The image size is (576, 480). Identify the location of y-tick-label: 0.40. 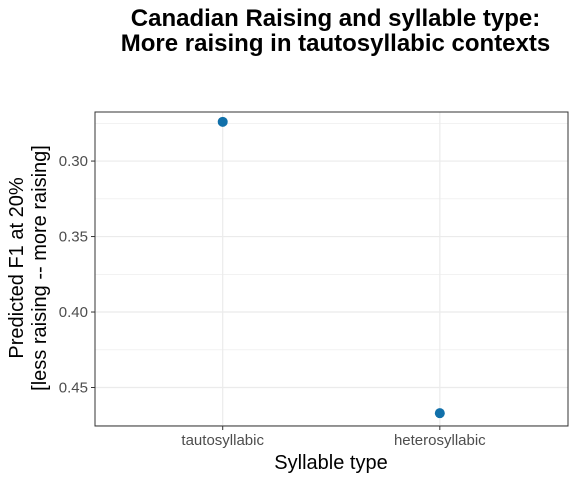
(73, 312).